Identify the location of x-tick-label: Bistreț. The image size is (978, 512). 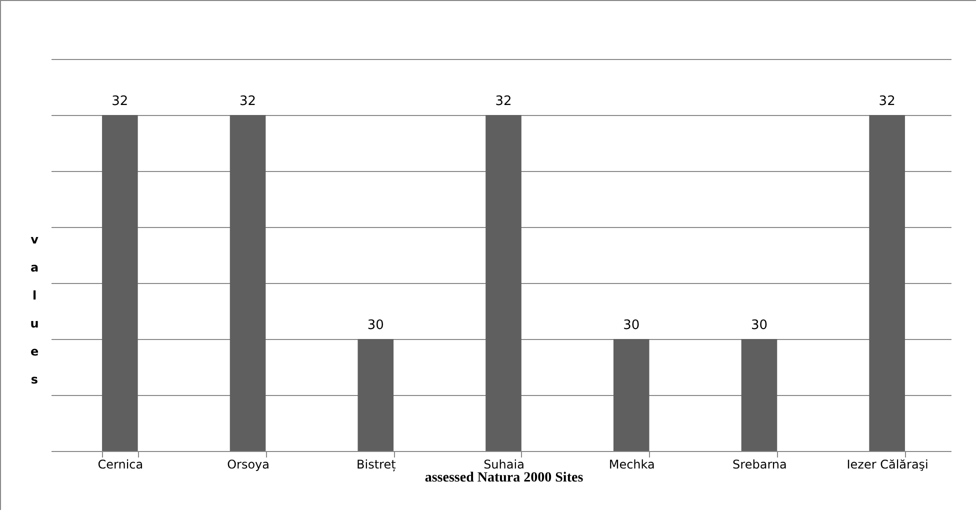
(376, 465).